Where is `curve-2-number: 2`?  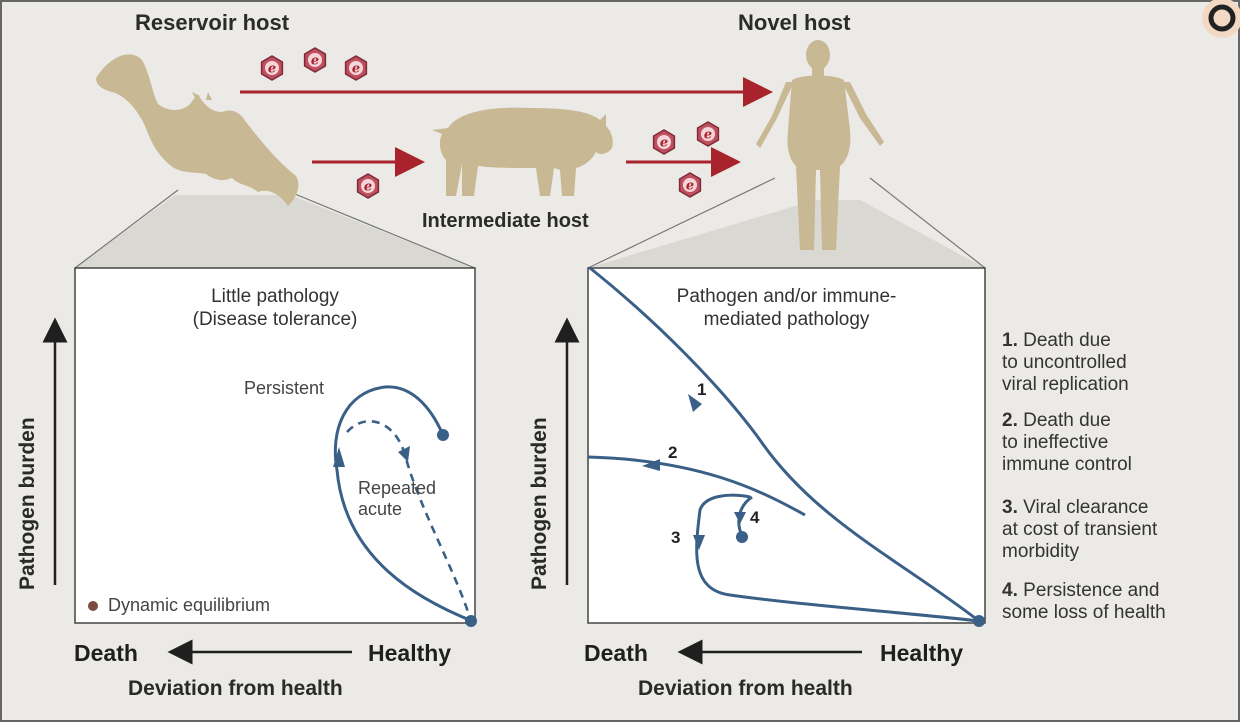
curve-2-number: 2 is located at coordinates (673, 452).